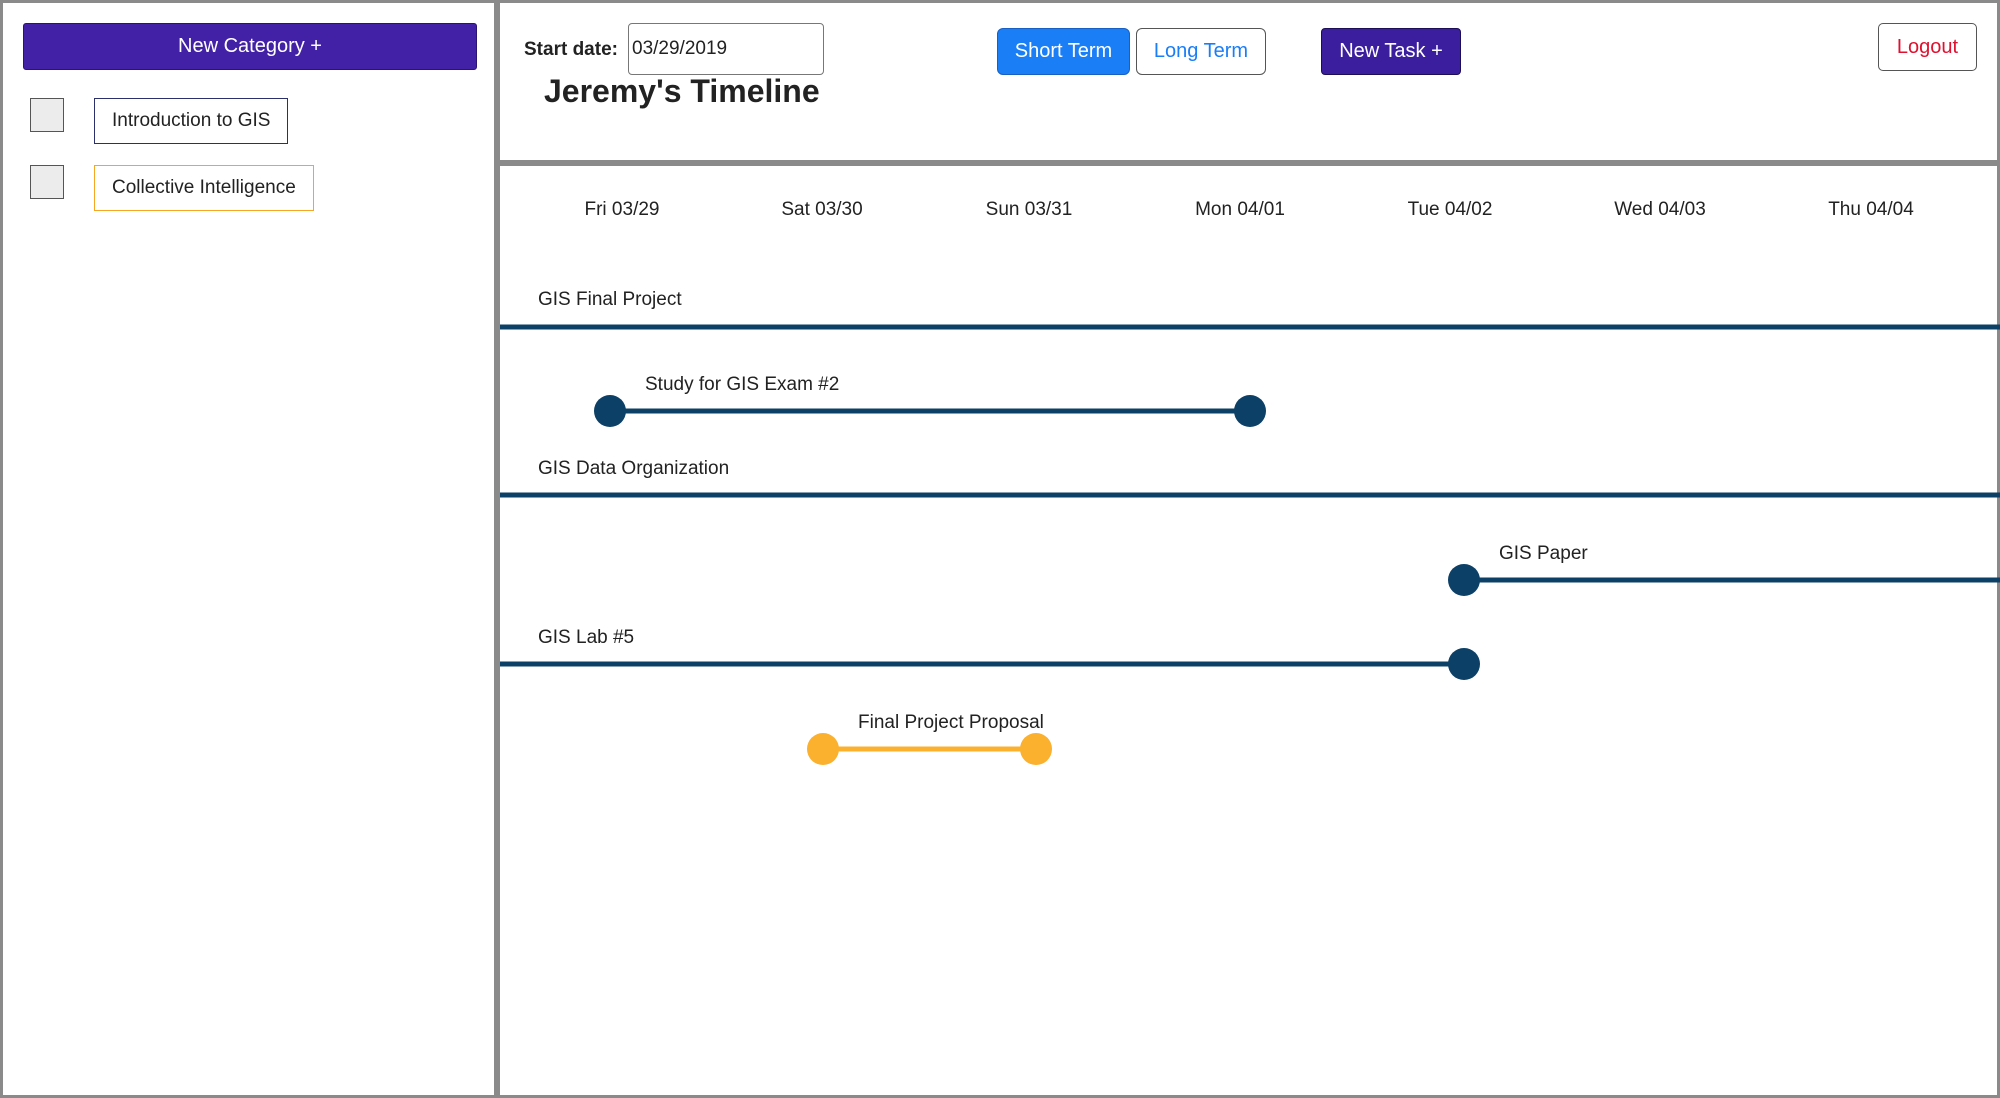 The image size is (2000, 1098). What do you see at coordinates (951, 722) in the screenshot?
I see `task-label: Final Project Proposal` at bounding box center [951, 722].